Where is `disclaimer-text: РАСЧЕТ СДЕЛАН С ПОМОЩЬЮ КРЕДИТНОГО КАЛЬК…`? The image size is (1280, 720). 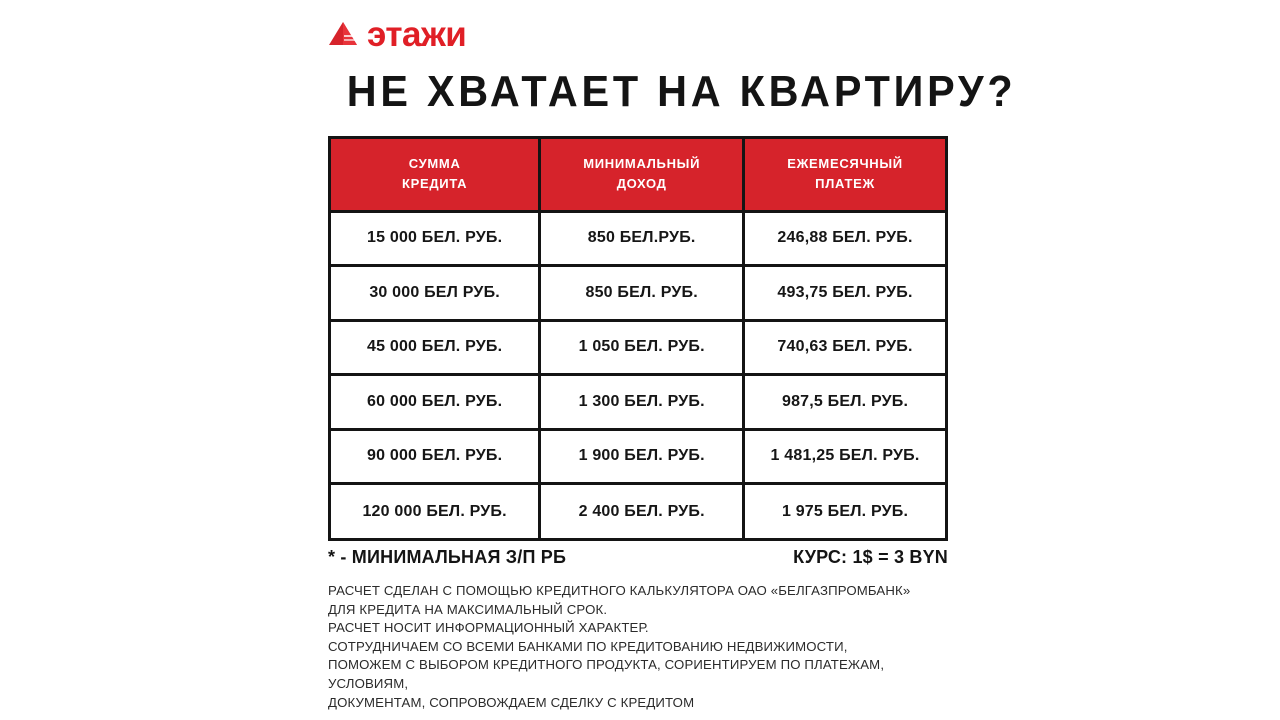 disclaimer-text: РАСЧЕТ СДЕЛАН С ПОМОЩЬЮ КРЕДИТНОГО КАЛЬК… is located at coordinates (648, 647).